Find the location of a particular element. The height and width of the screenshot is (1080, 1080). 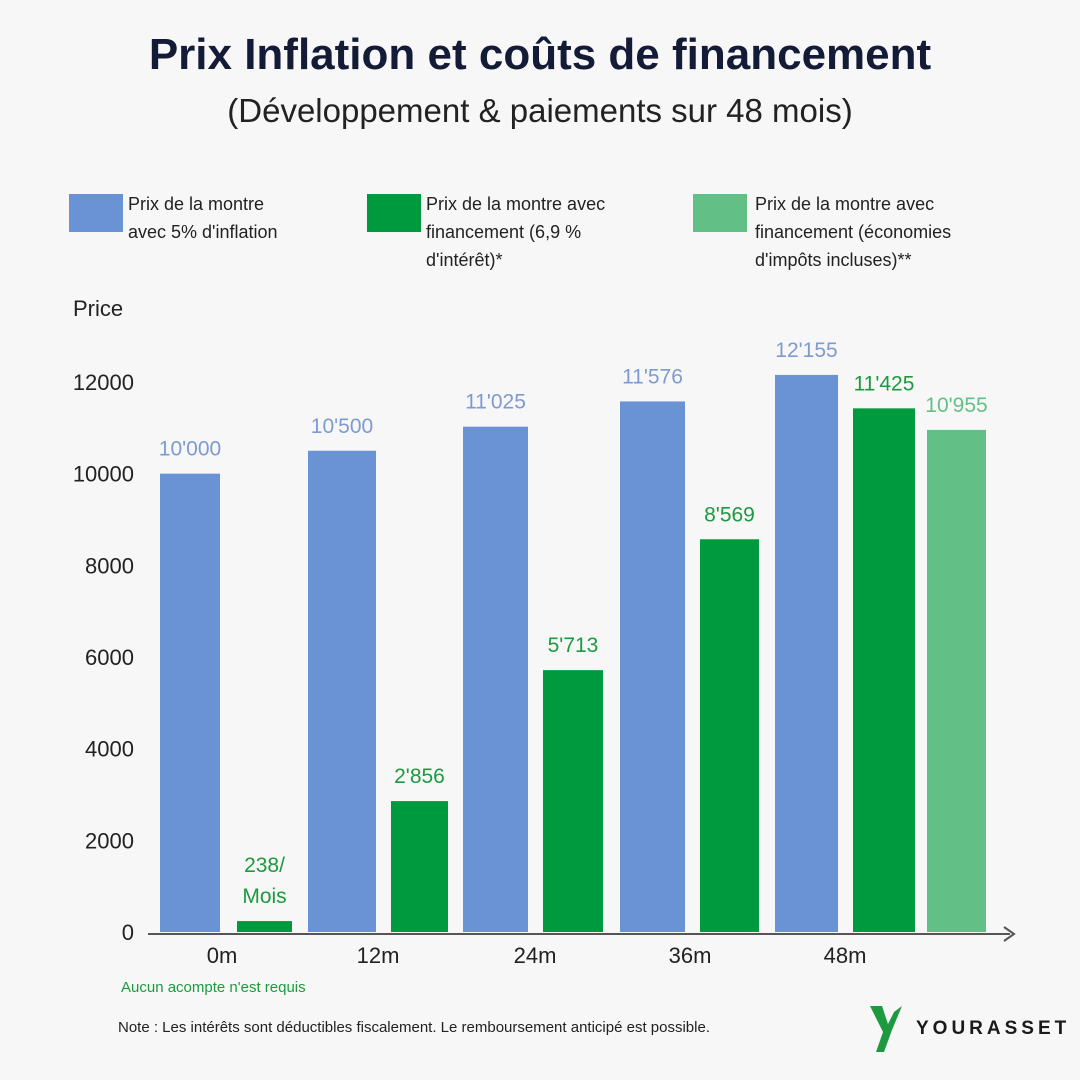

data-label: Mois is located at coordinates (264, 896).